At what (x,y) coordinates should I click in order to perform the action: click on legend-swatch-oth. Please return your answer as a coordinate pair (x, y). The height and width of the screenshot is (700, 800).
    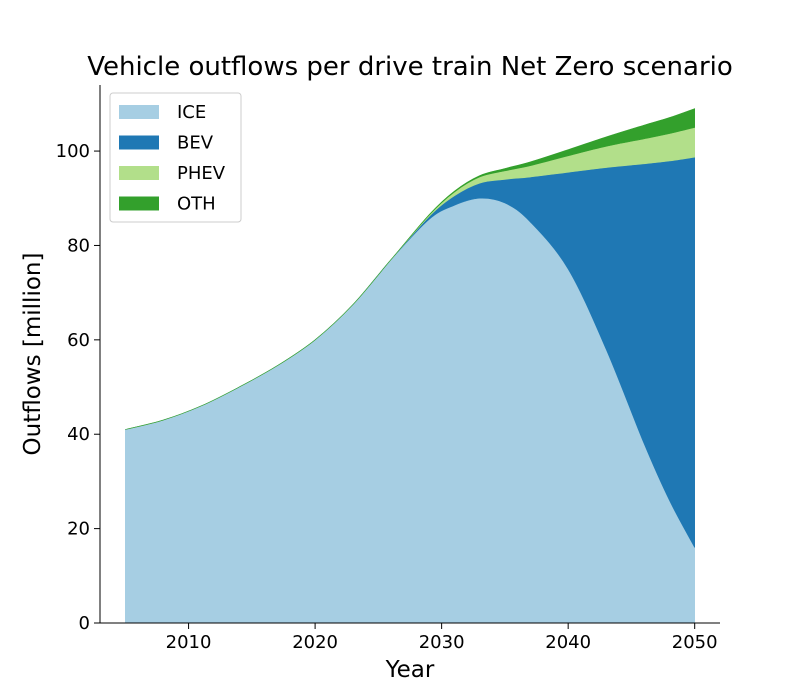
    Looking at the image, I should click on (139, 203).